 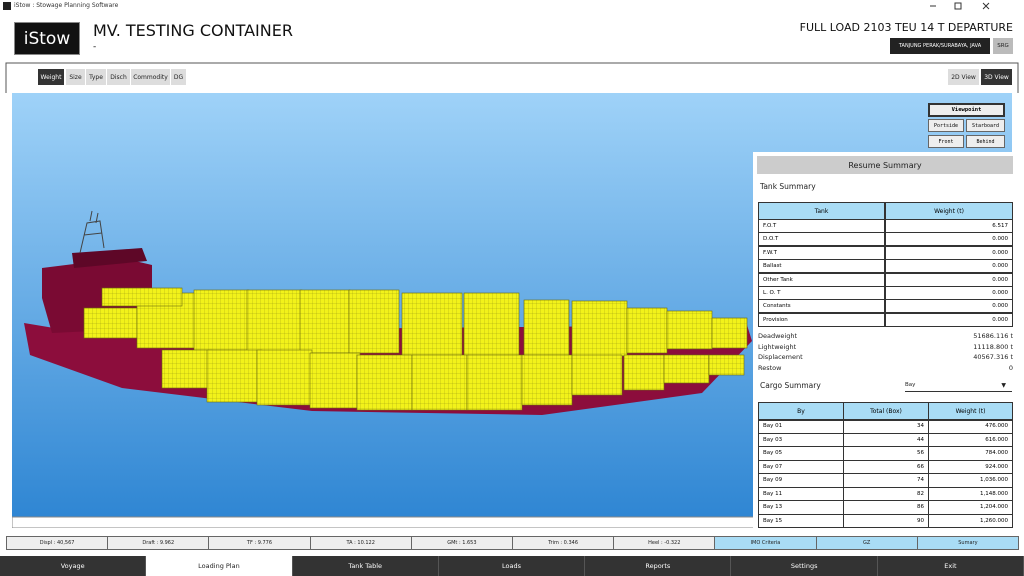 What do you see at coordinates (57, 543) in the screenshot?
I see `status-cell: Displ : 40,567` at bounding box center [57, 543].